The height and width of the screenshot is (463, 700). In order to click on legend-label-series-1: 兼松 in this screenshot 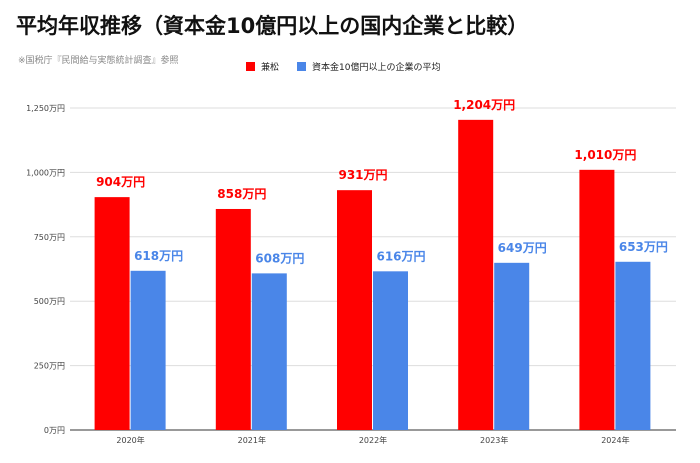, I will do `click(270, 68)`.